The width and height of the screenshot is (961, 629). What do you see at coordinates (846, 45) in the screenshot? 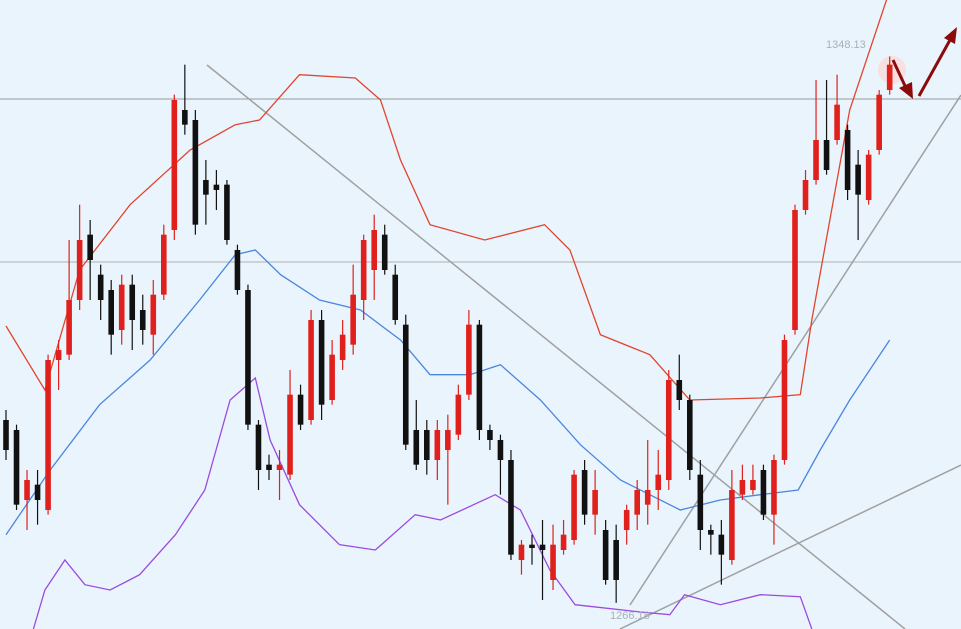
I see `annotation: 1348.13` at bounding box center [846, 45].